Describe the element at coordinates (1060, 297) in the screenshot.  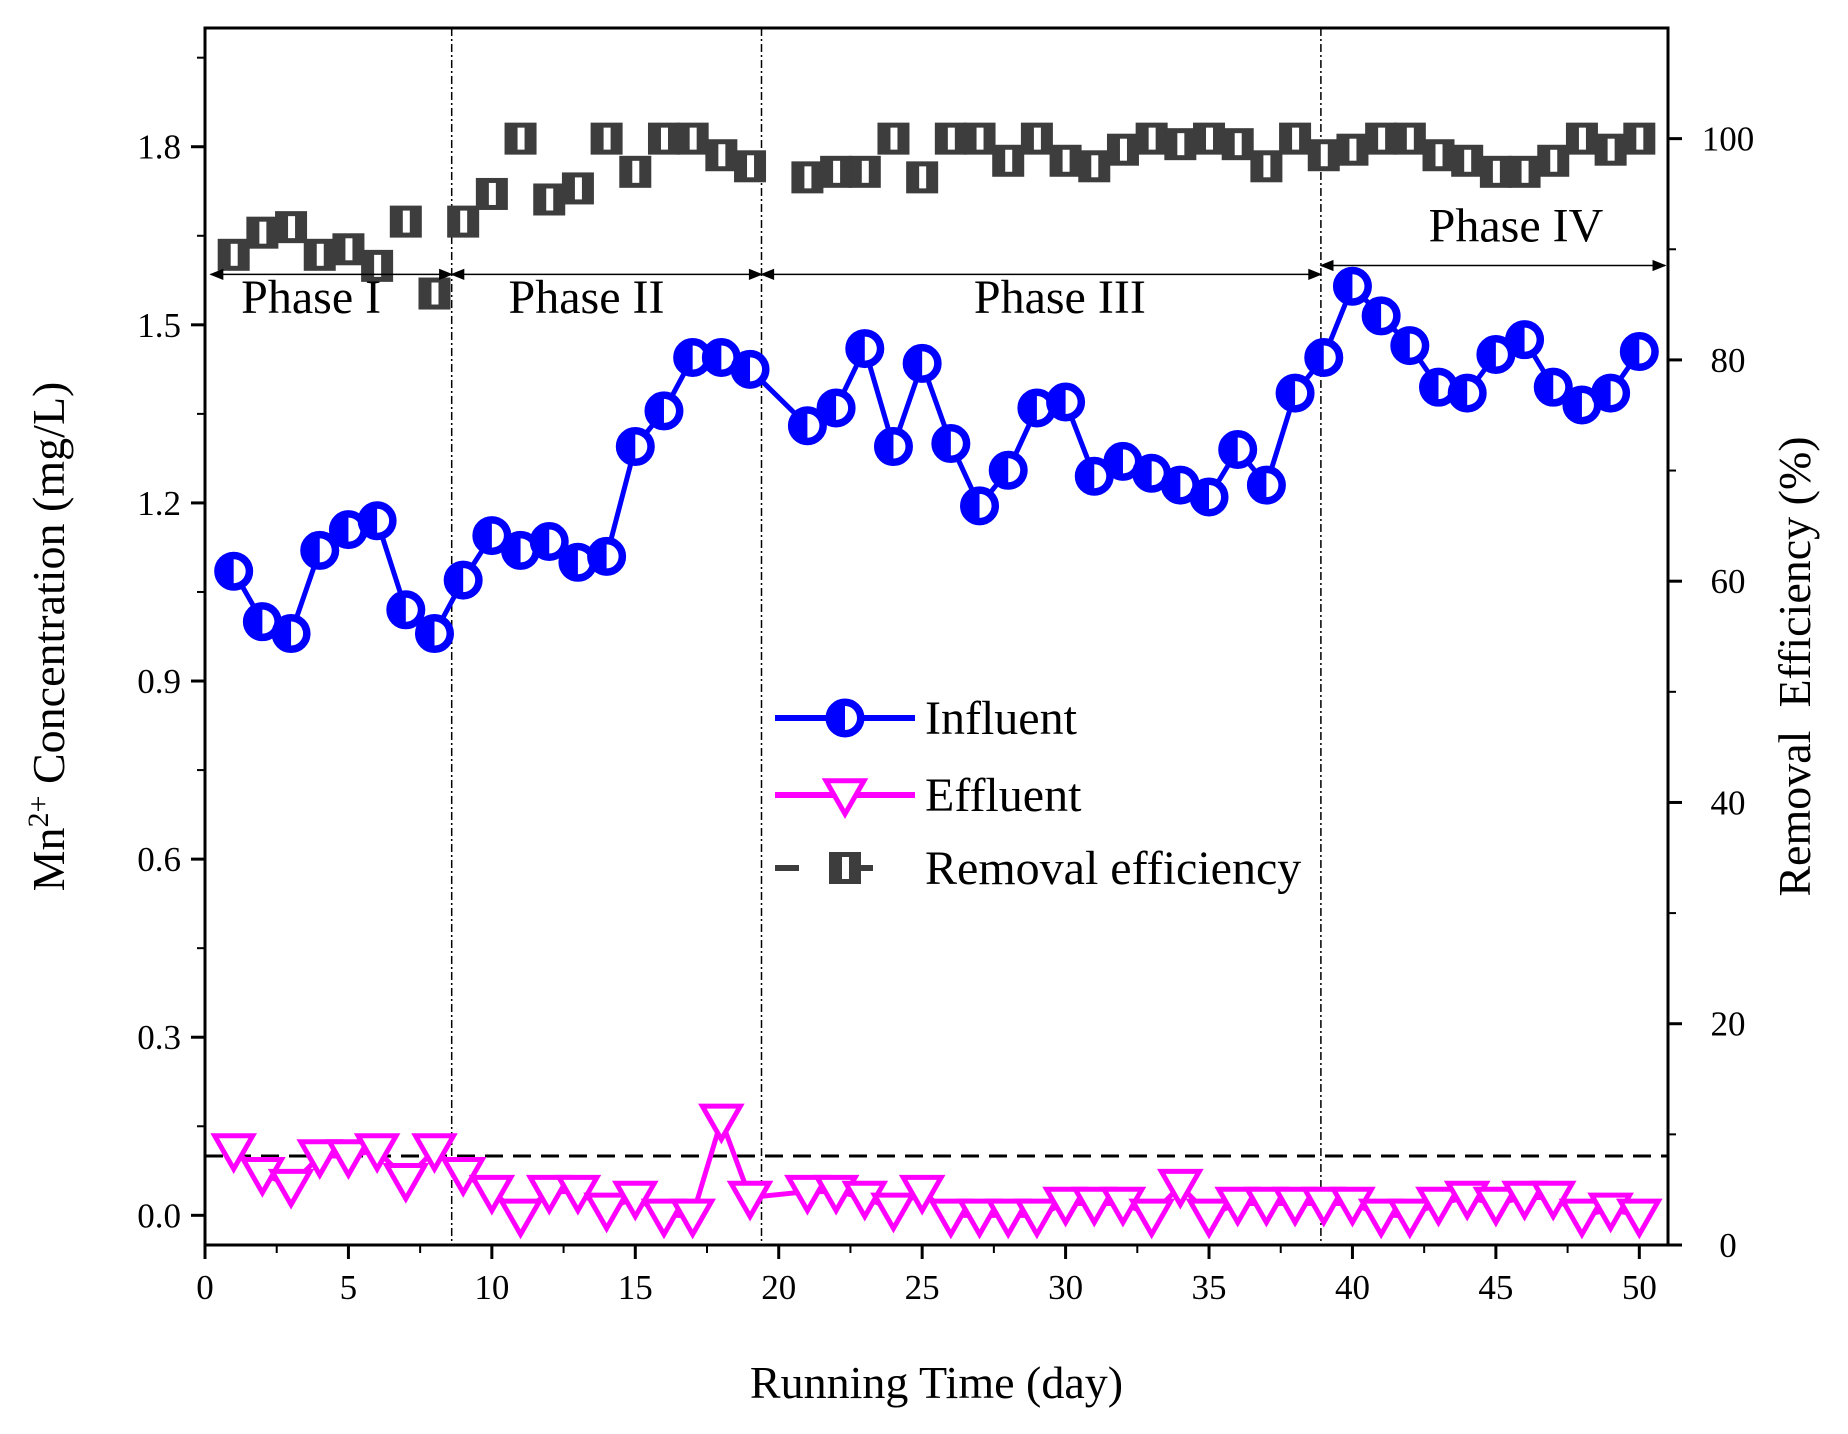
I see `phase-label: Phase III` at that location.